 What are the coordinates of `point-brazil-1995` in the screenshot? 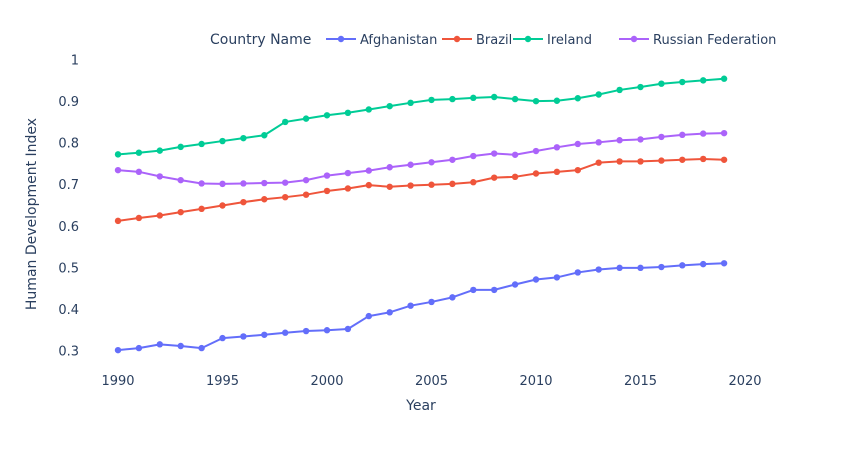 It's located at (222, 205).